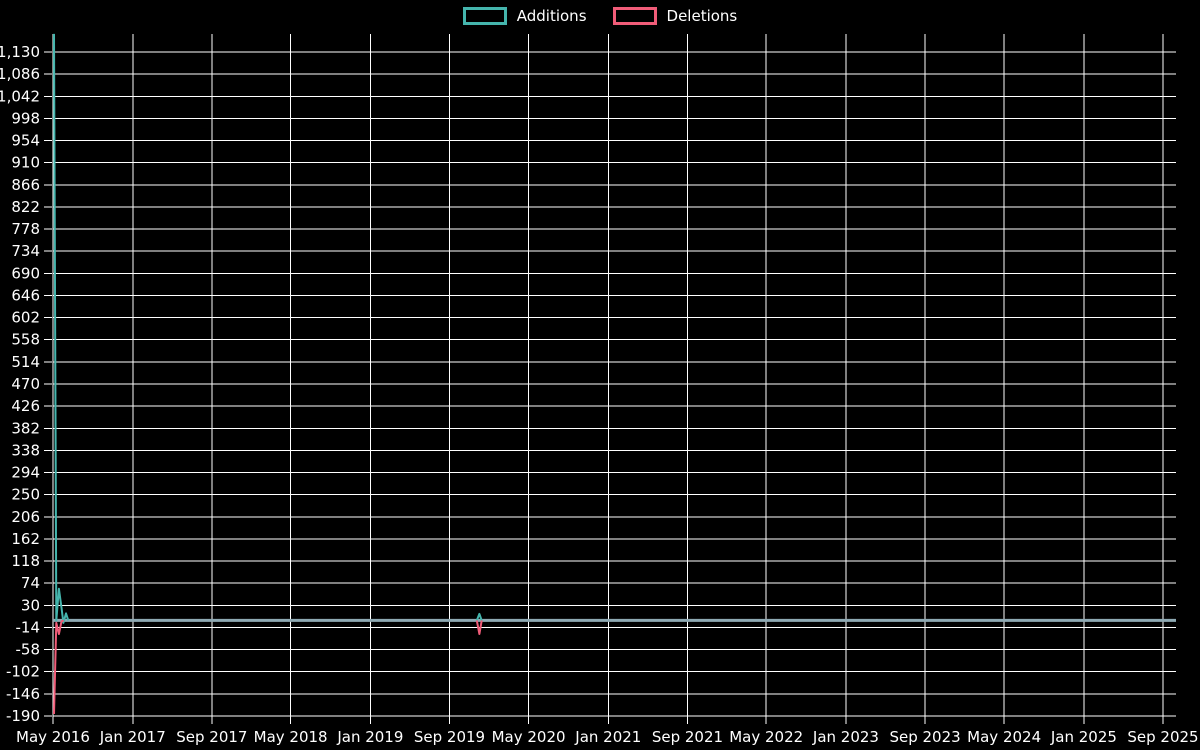  I want to click on x-tick-label: Sep 2025, so click(1162, 737).